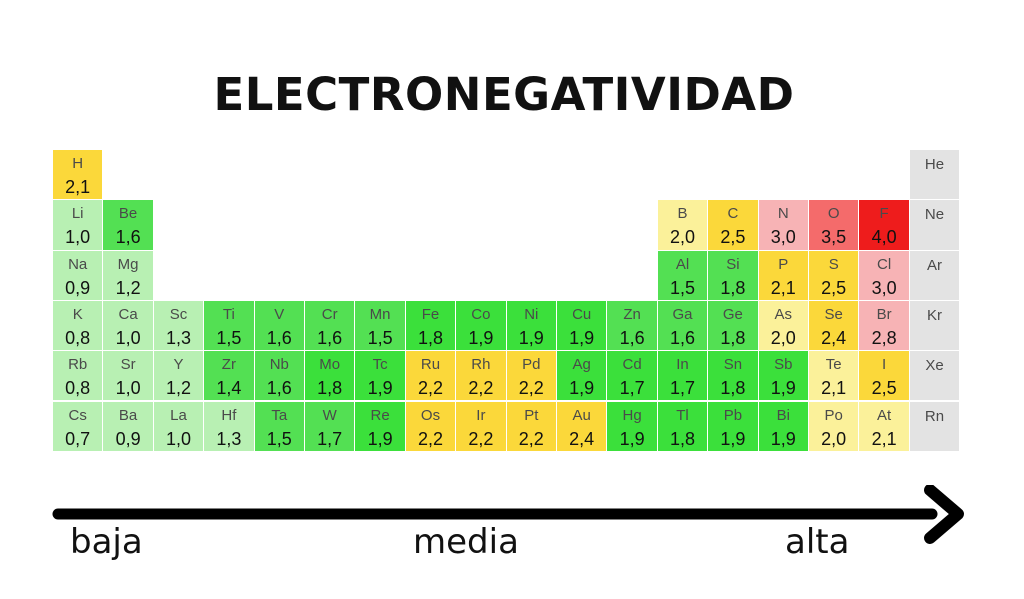  I want to click on element-symbol: Sn, so click(732, 364).